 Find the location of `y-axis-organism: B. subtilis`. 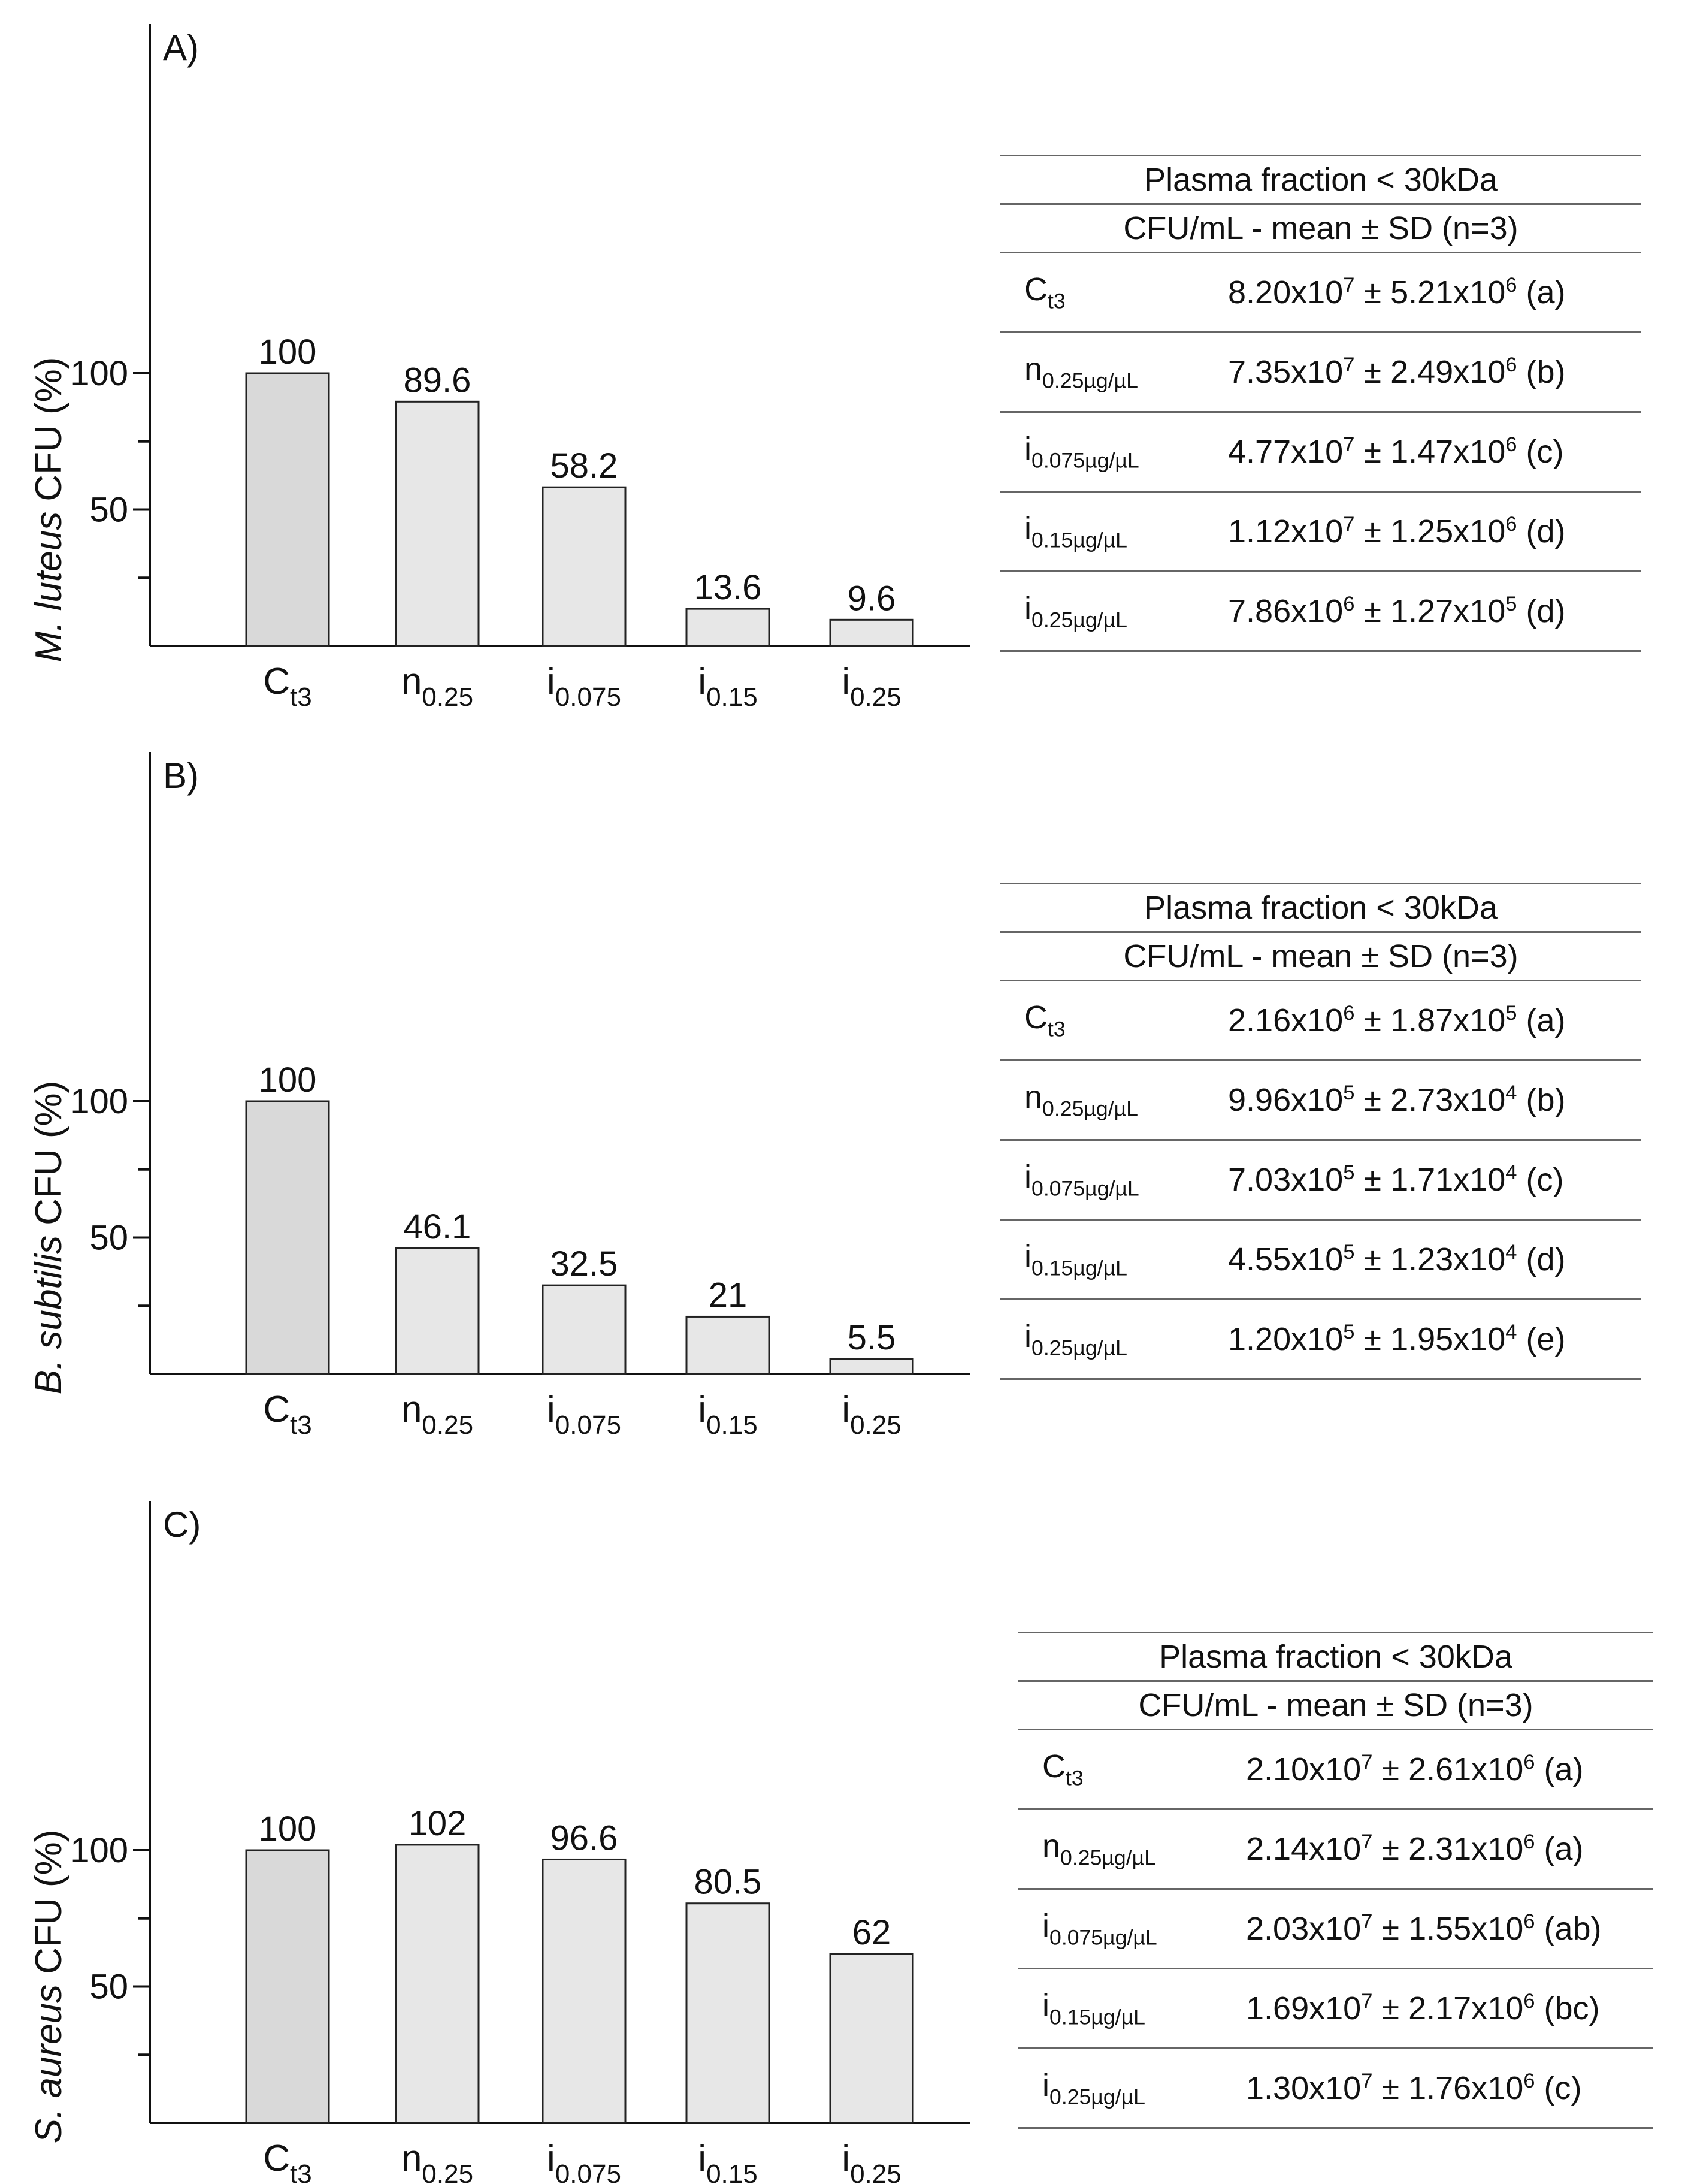

y-axis-organism: B. subtilis is located at coordinates (48, 1315).